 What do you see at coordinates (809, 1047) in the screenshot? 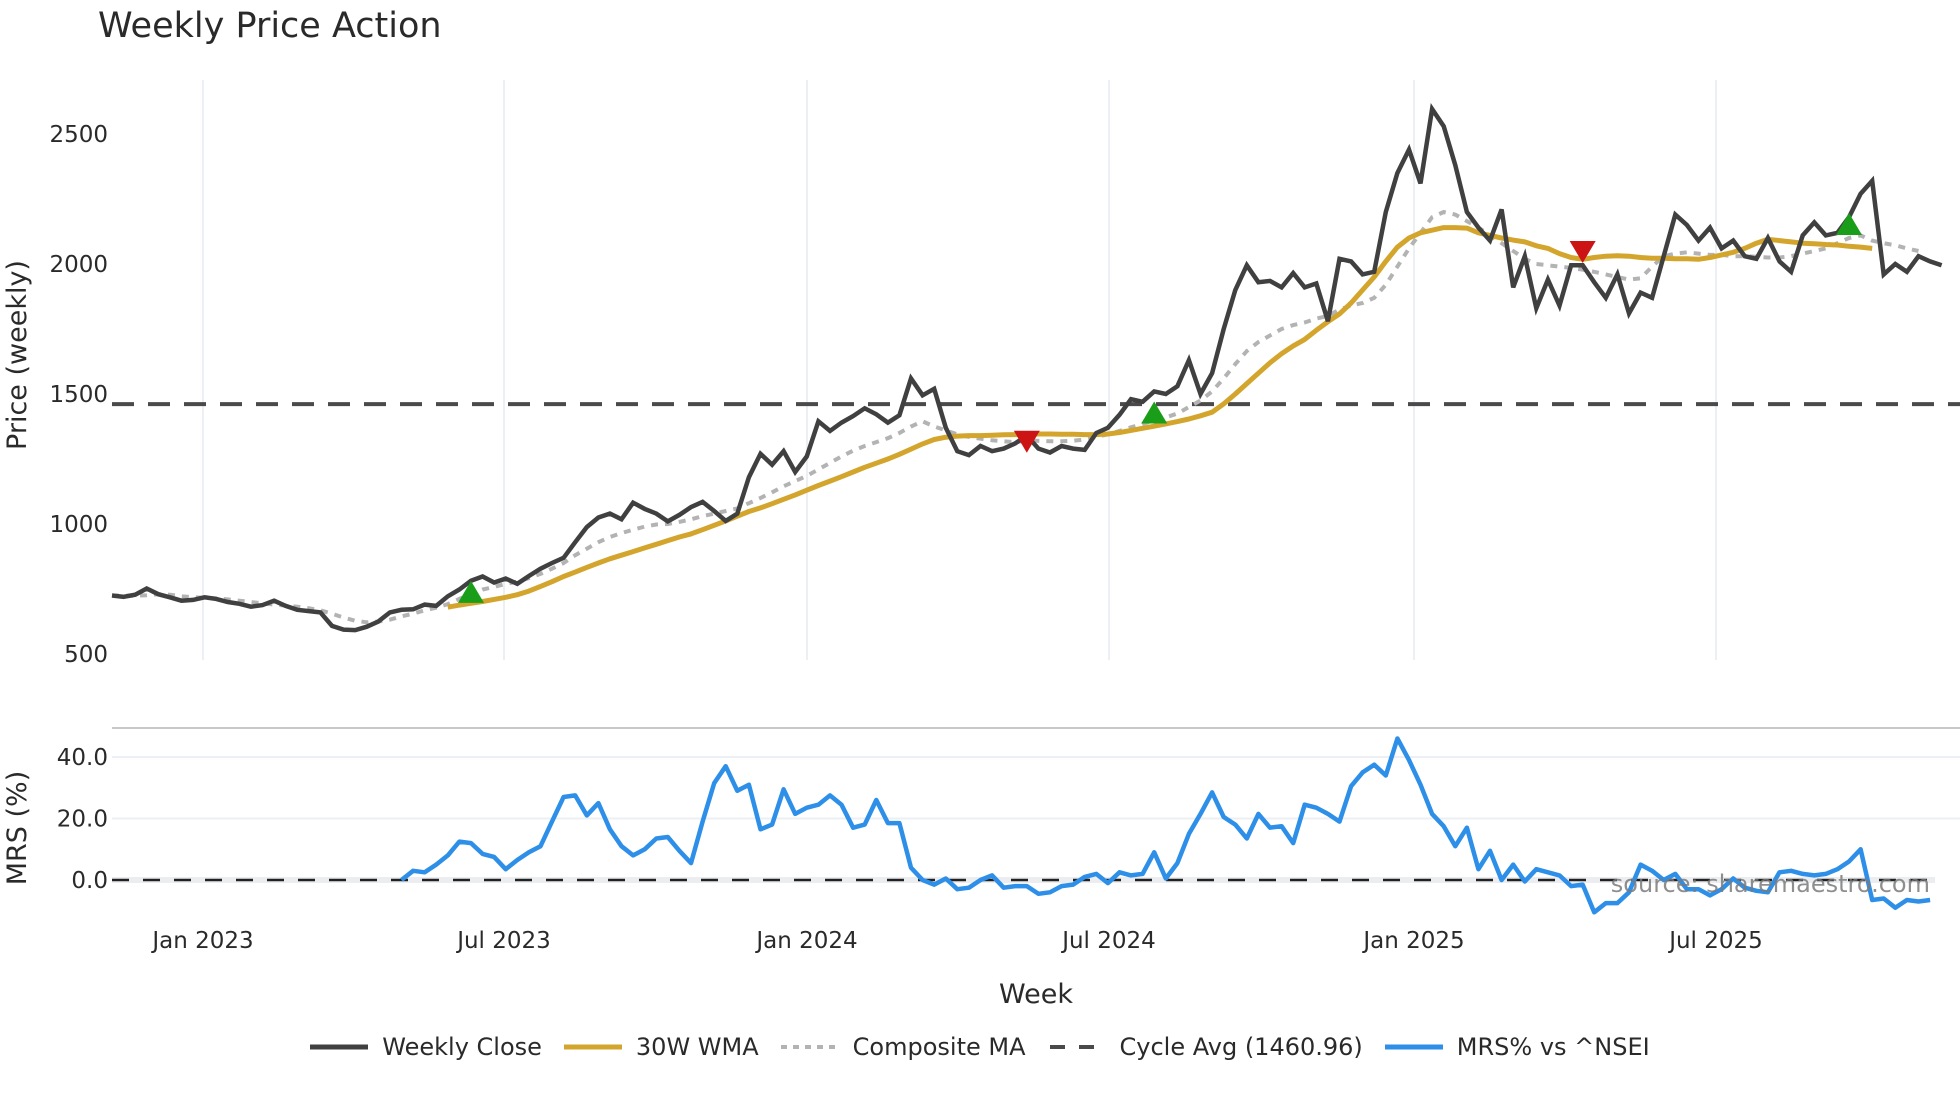
I see `dotted-line-icon` at bounding box center [809, 1047].